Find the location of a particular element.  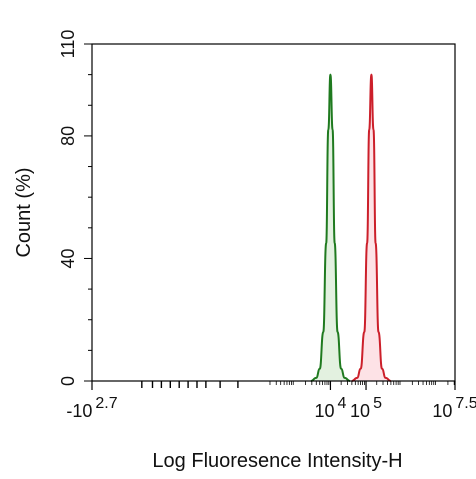

x-tick-label: 10 4 is located at coordinates (330, 408).